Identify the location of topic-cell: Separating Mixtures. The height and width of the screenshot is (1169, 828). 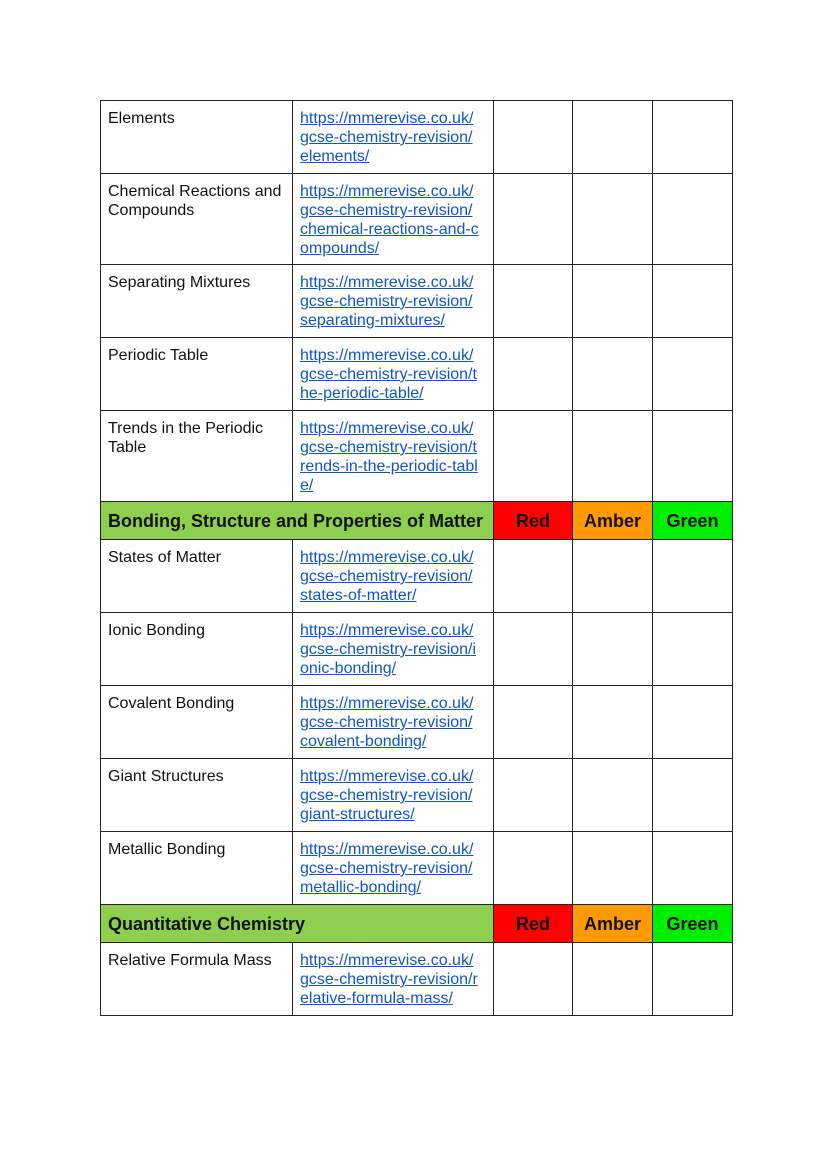
(196, 301).